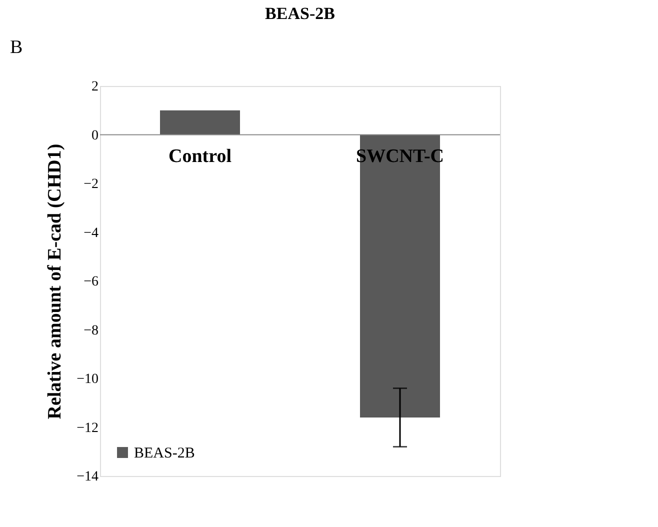 The image size is (658, 527). I want to click on y-tick-label: −12, so click(87, 428).